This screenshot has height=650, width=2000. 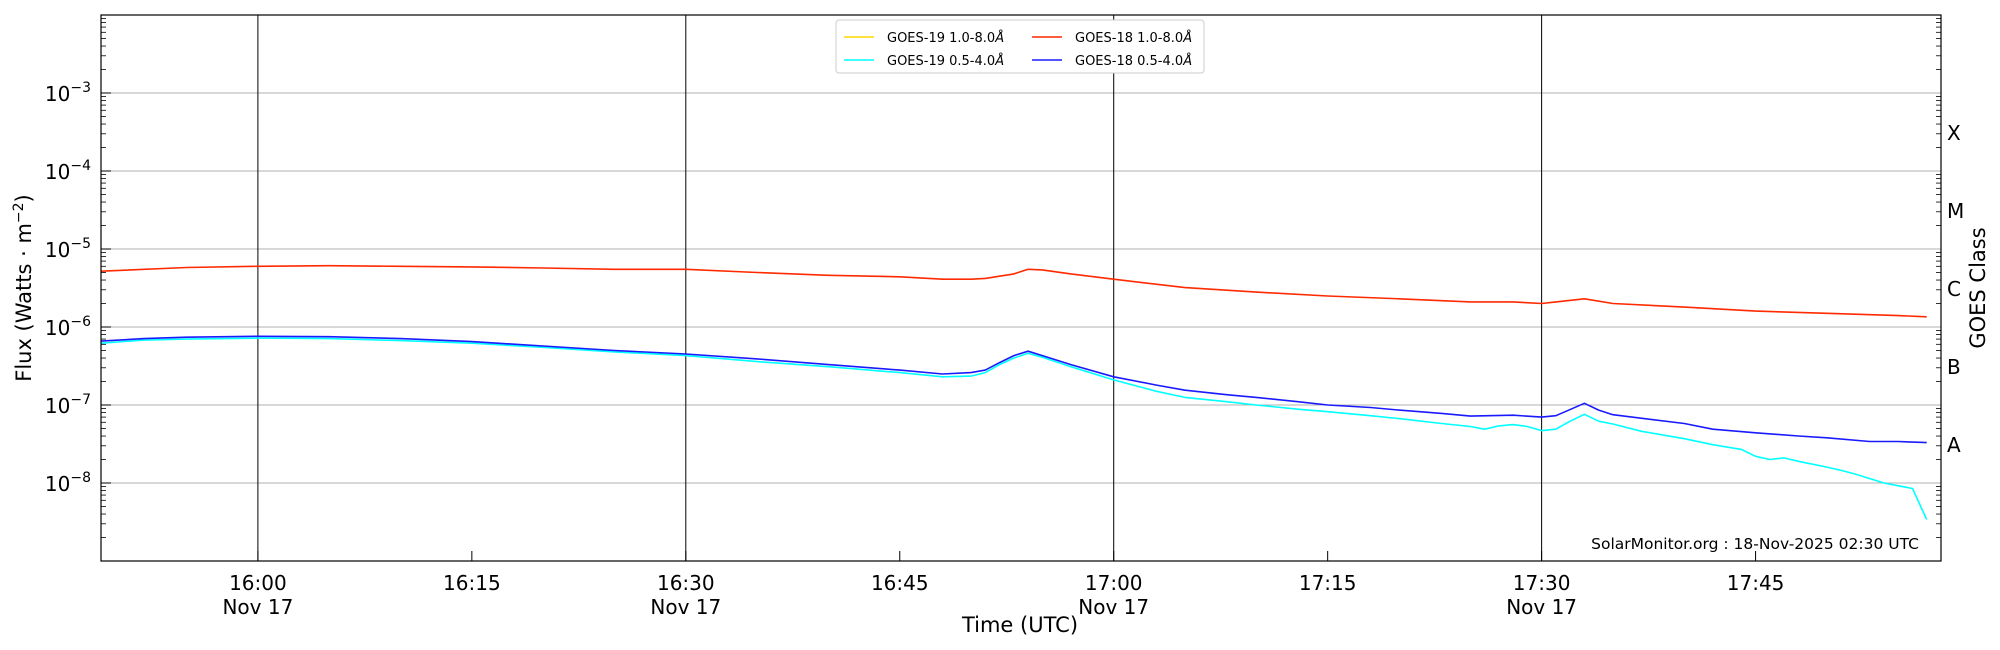 I want to click on legend-label: GOES-19 1.0-8.0Å, so click(x=945, y=38).